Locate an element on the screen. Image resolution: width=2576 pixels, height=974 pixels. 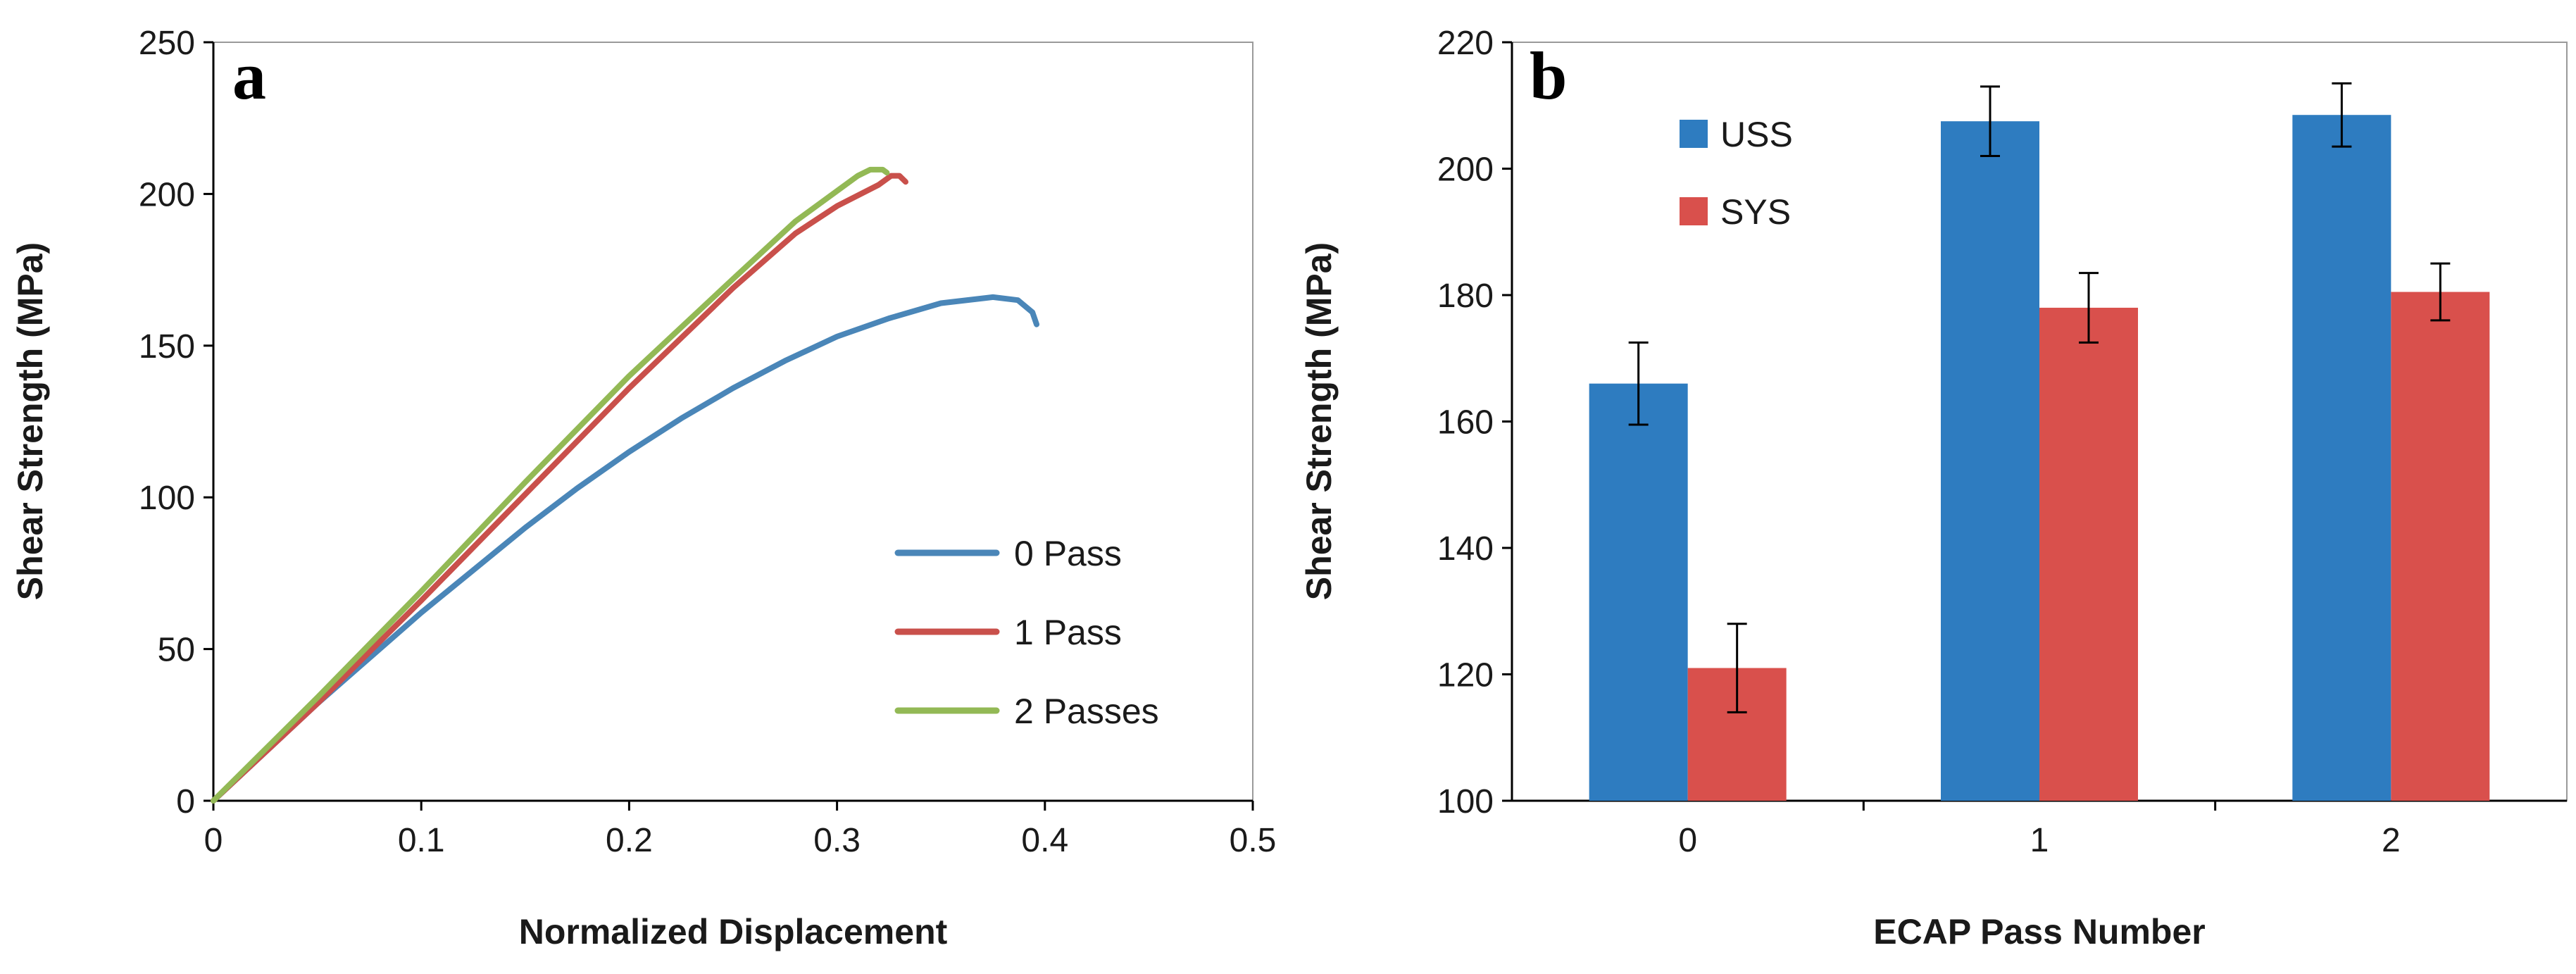
panel-a-y-tick-label: 200 is located at coordinates (167, 194).